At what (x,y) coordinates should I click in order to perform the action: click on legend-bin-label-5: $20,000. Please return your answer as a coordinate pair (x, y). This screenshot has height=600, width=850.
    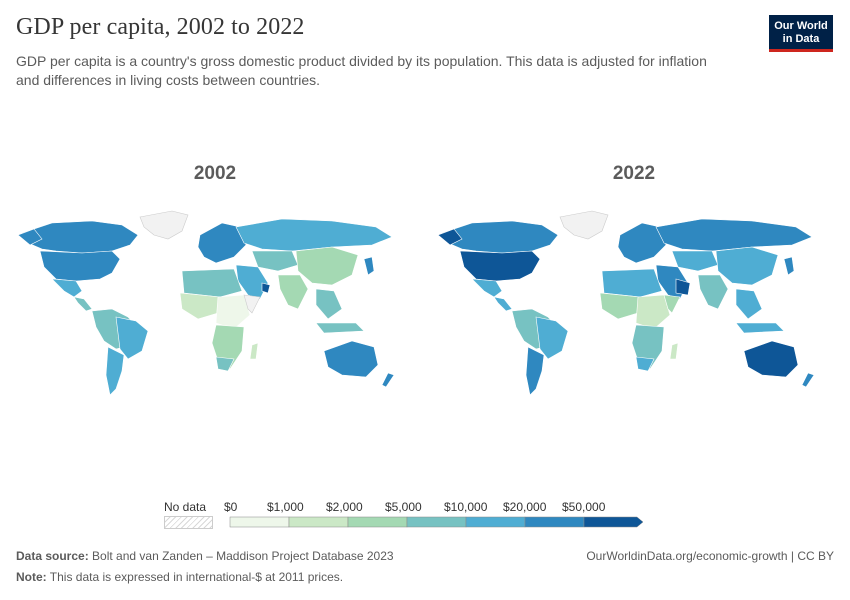
    Looking at the image, I should click on (525, 507).